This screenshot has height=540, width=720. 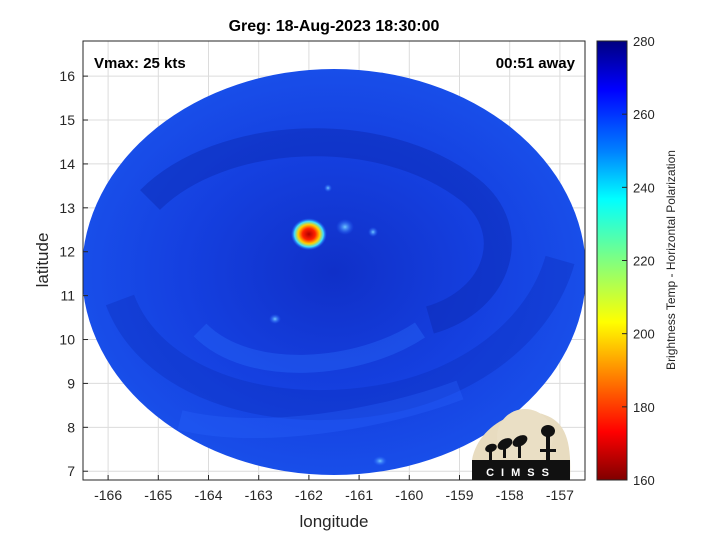 What do you see at coordinates (67, 208) in the screenshot?
I see `y-tick-label: 13` at bounding box center [67, 208].